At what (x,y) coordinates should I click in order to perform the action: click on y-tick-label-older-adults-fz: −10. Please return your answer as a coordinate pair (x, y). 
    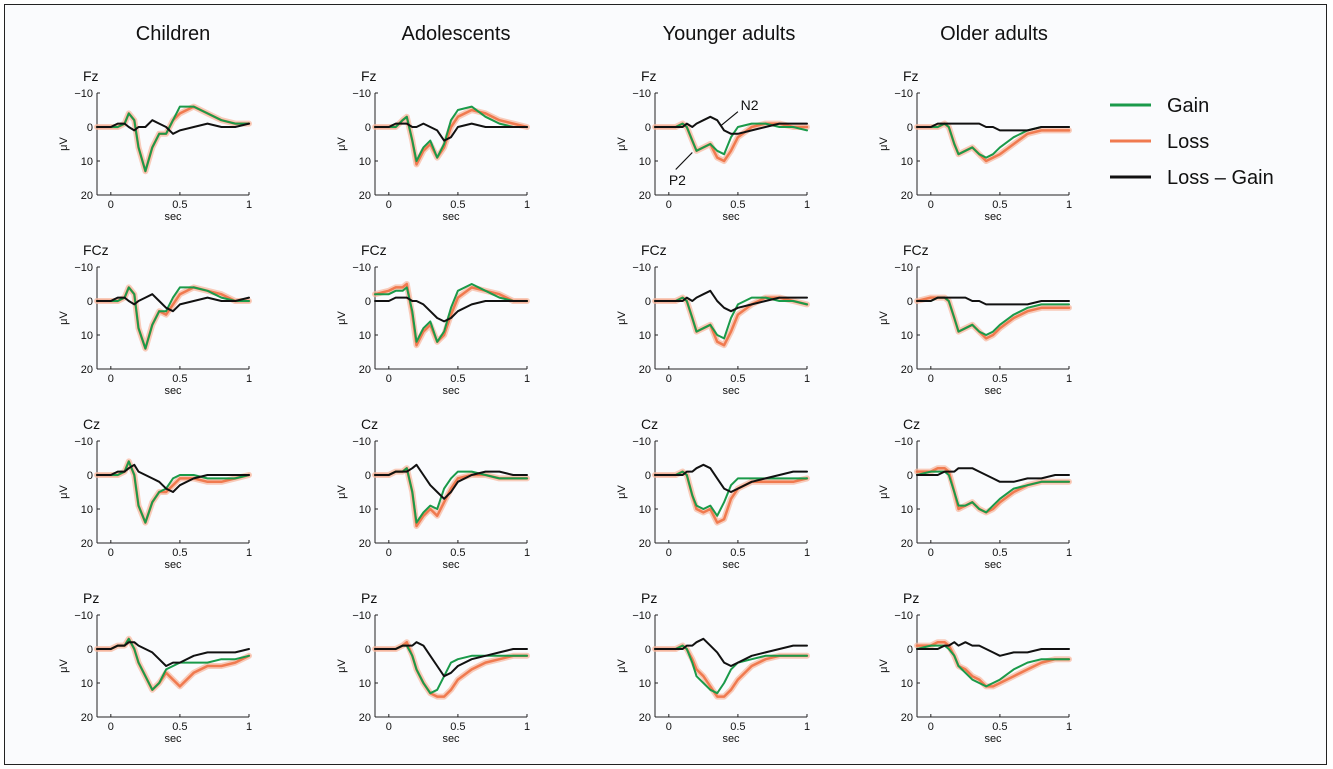
    Looking at the image, I should click on (903, 94).